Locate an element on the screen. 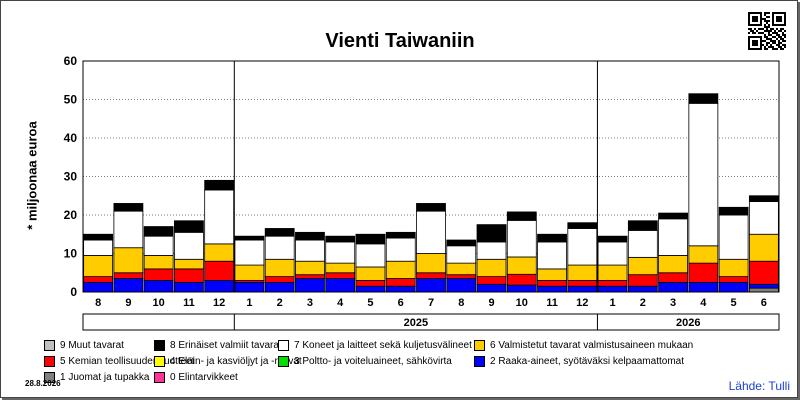  legend-label: 8 Erinäiset valmiit tavarat is located at coordinates (226, 345).